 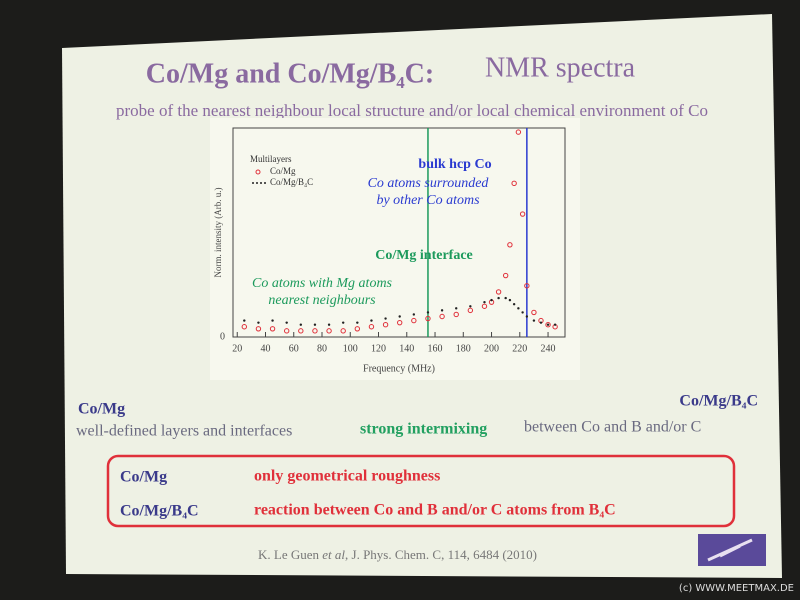 I want to click on x-tick-label: 160, so click(x=435, y=348).